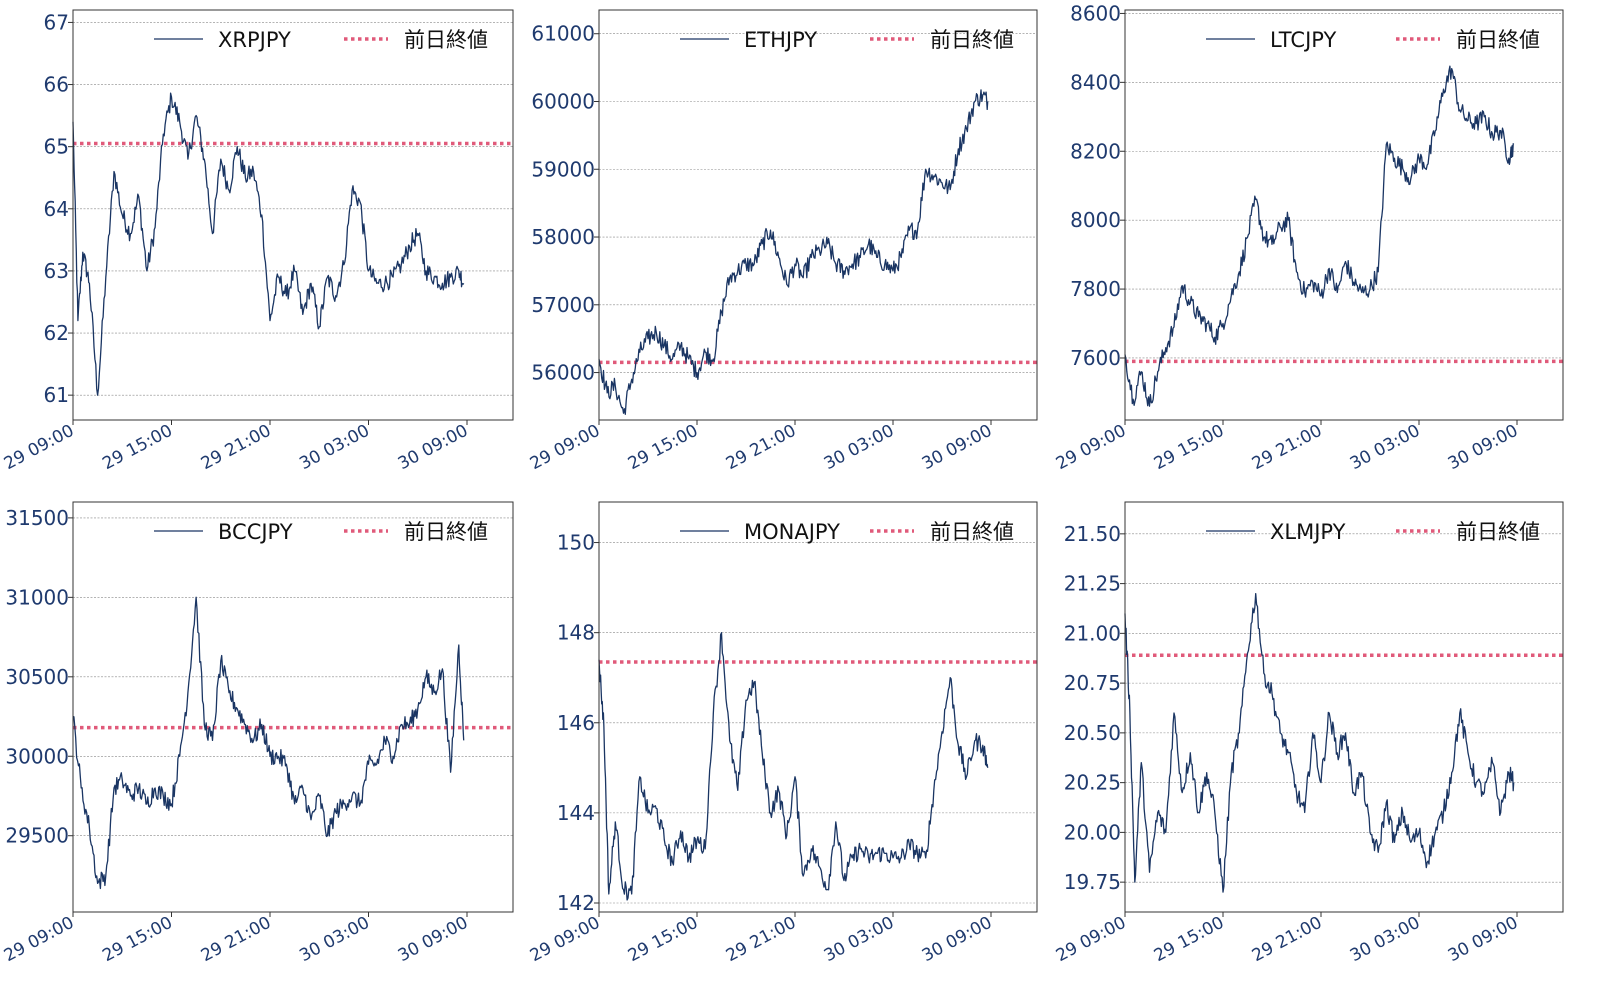 The height and width of the screenshot is (994, 1600). I want to click on y-tick-label: 8000, so click(1095, 220).